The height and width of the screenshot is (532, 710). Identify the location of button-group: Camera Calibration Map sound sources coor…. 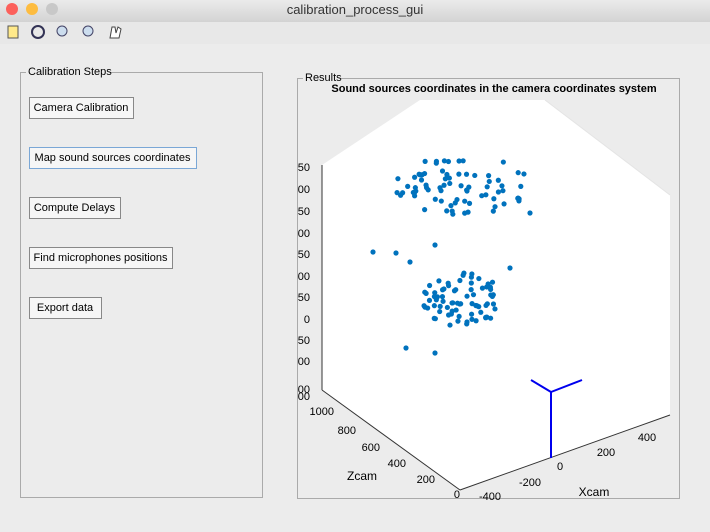
(113, 208).